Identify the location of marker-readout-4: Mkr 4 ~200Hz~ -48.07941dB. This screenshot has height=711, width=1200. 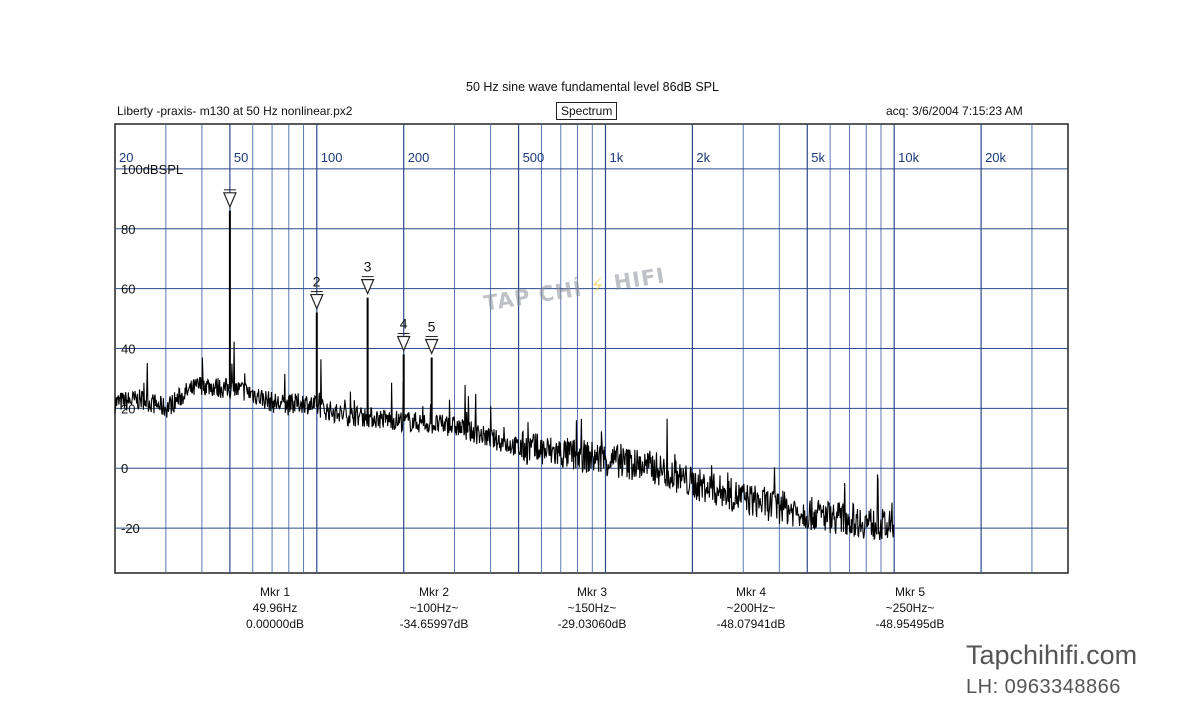
(751, 608).